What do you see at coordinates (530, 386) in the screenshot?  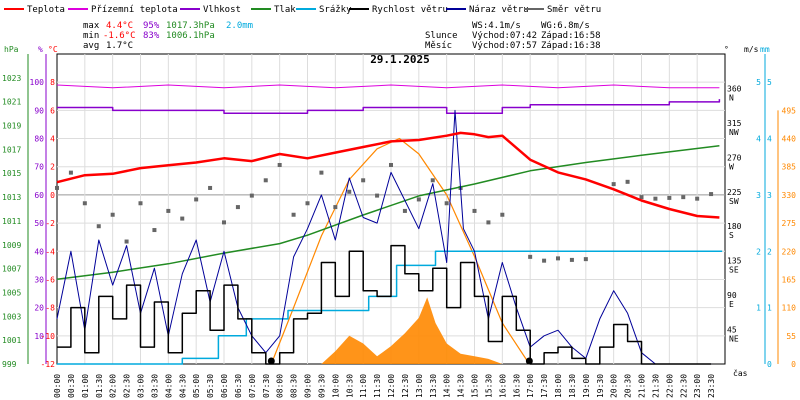 I see `x-tick-label: 17:00` at bounding box center [530, 386].